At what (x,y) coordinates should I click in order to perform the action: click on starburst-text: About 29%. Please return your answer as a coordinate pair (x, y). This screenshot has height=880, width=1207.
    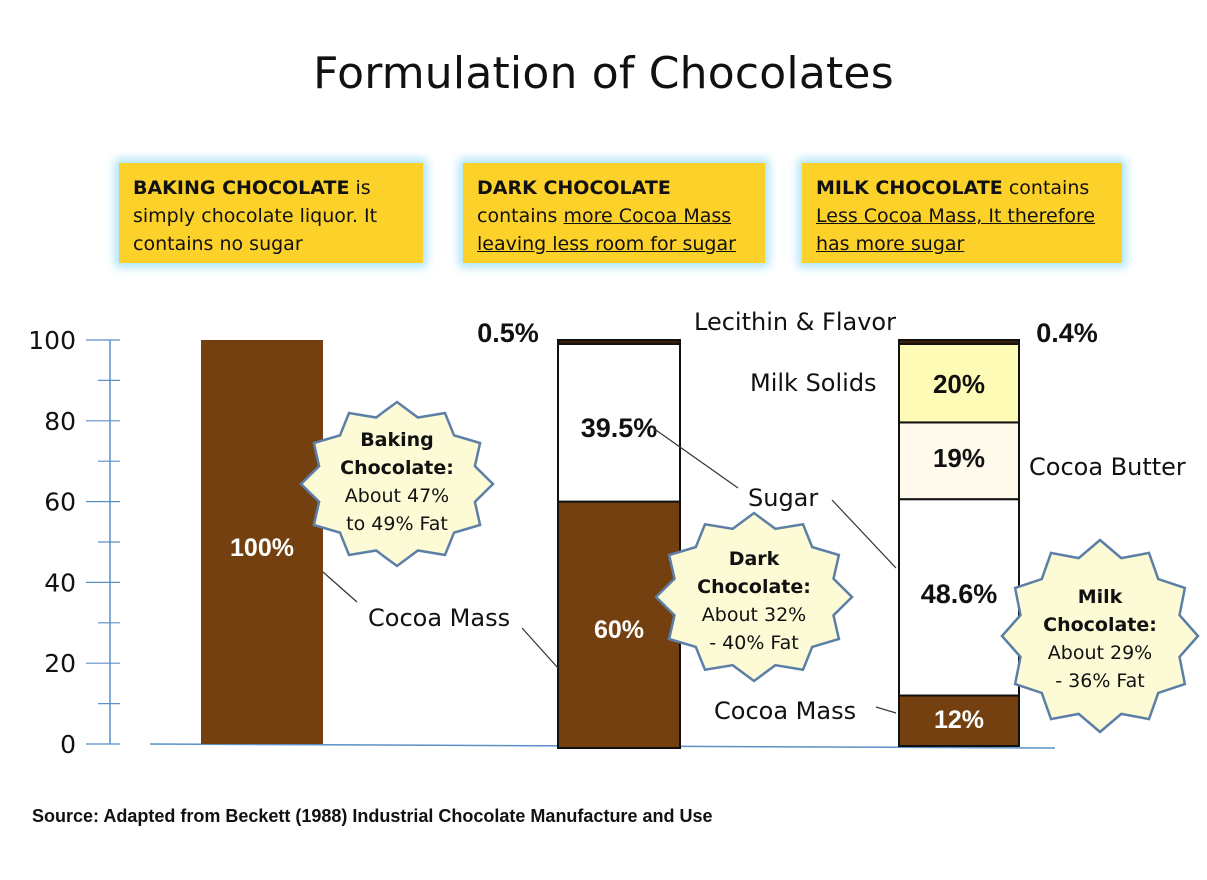
    Looking at the image, I should click on (1100, 653).